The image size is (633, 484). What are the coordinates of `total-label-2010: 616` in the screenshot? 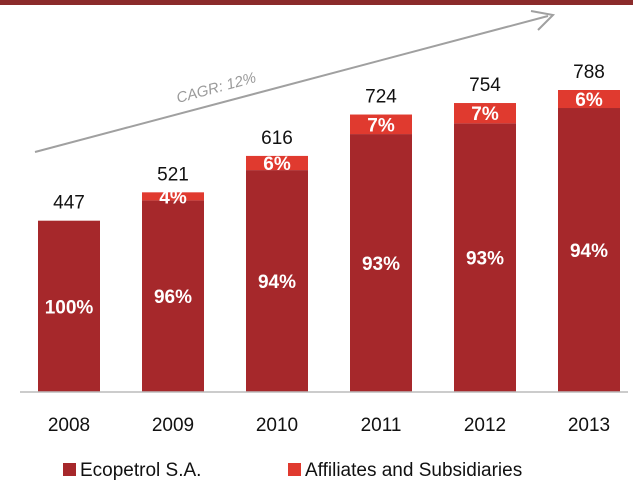 It's located at (277, 138).